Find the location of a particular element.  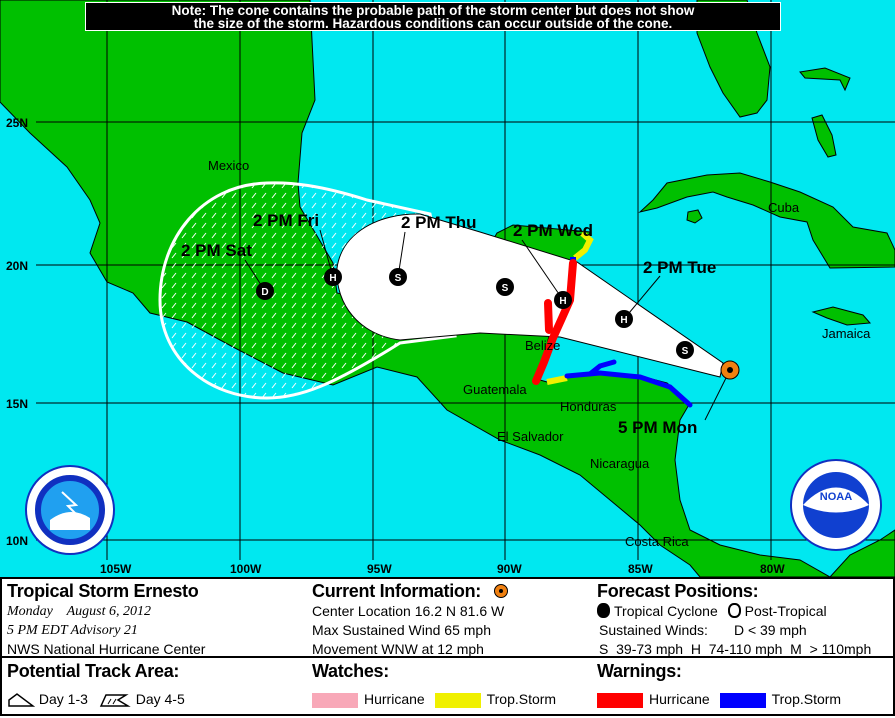

latitude-label: 25N is located at coordinates (17, 123).